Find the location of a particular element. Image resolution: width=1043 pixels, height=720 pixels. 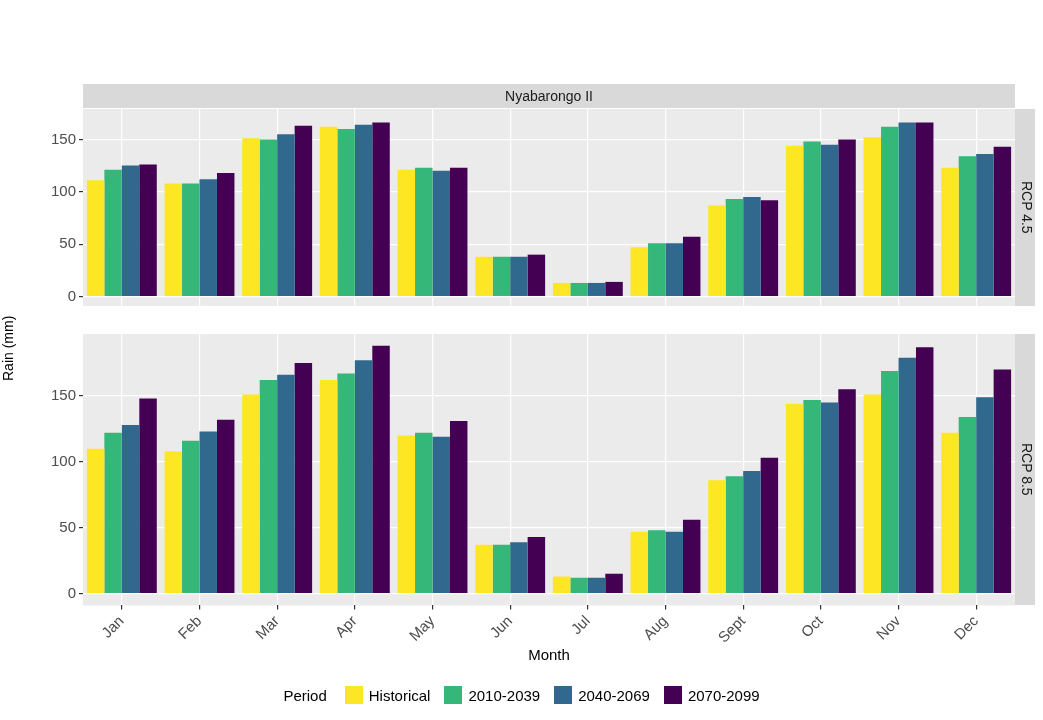

legend-title: Period is located at coordinates (305, 695).